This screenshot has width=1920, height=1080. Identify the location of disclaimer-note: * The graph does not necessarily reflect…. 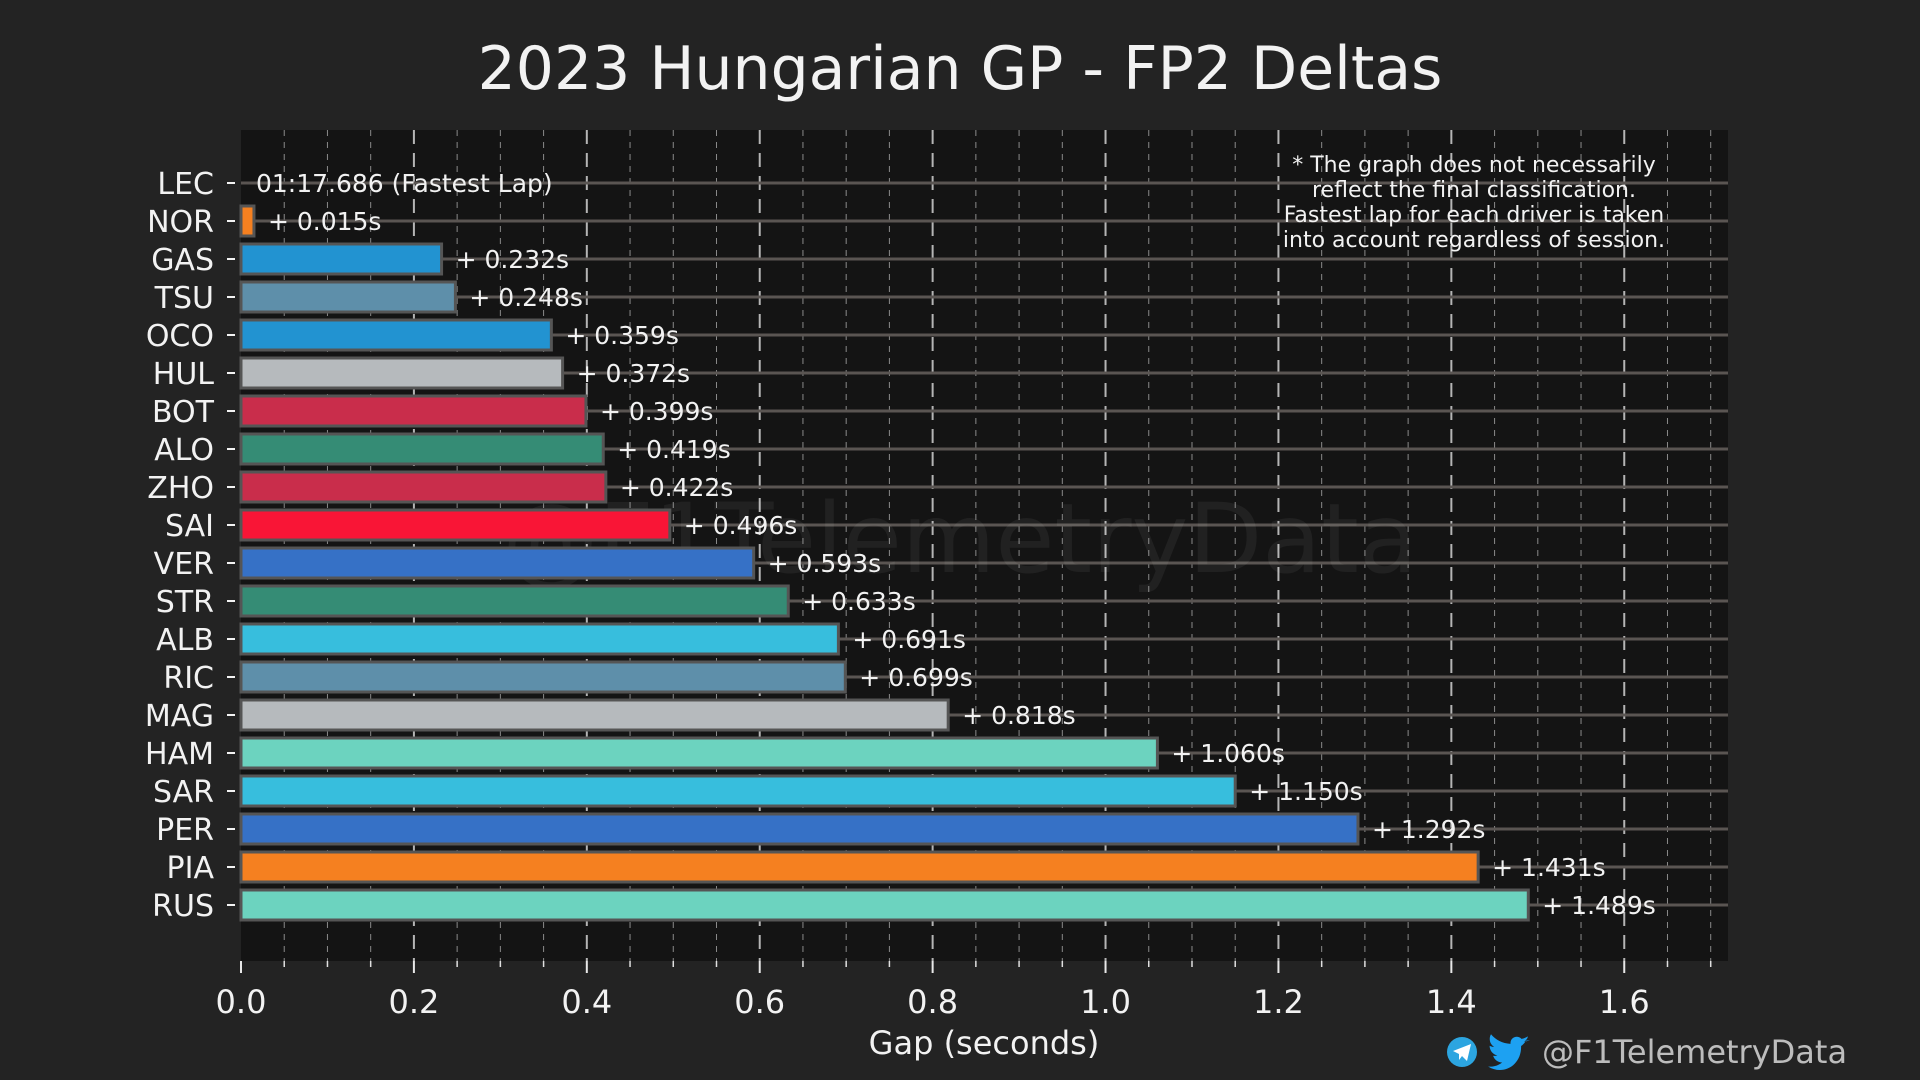
(1474, 203).